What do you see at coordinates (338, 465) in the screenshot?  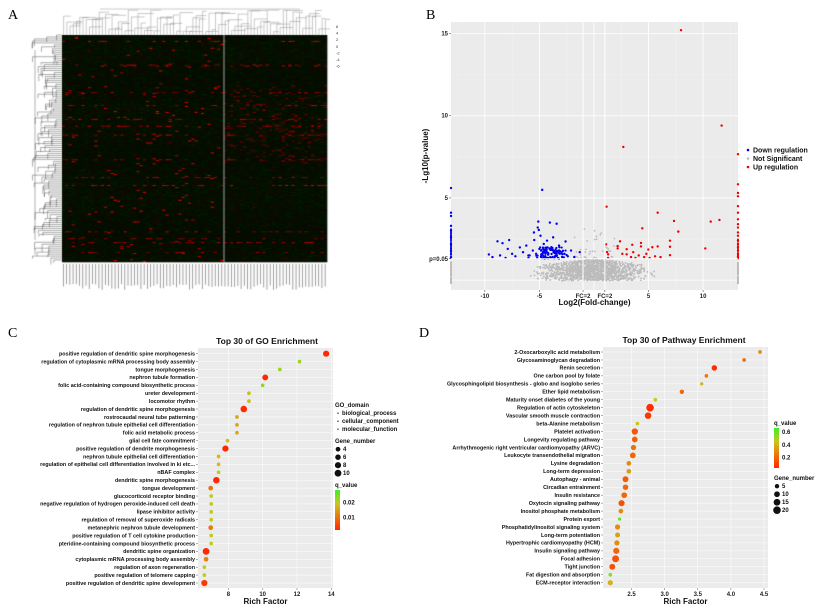 I see `legend-size-marker` at bounding box center [338, 465].